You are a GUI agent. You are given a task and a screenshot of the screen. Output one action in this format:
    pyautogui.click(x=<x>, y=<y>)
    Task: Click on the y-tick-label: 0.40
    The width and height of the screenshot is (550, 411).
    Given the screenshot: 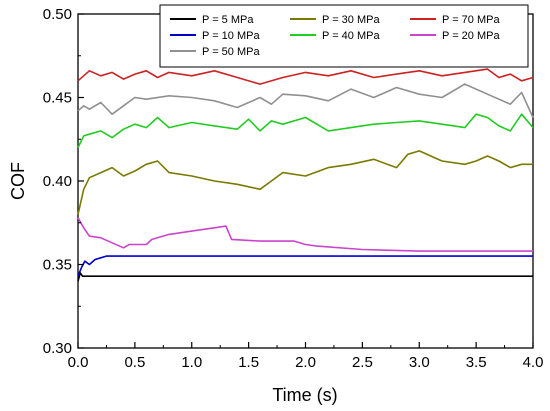 What is the action you would take?
    pyautogui.click(x=57, y=181)
    